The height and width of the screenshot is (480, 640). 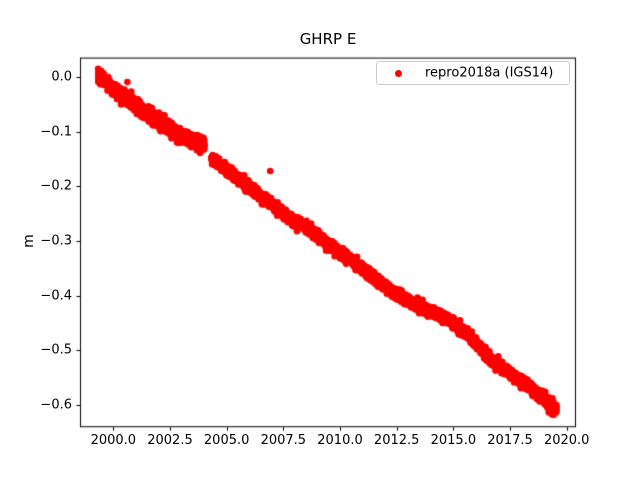 I want to click on y-tick-label: −0.3, so click(x=56, y=241).